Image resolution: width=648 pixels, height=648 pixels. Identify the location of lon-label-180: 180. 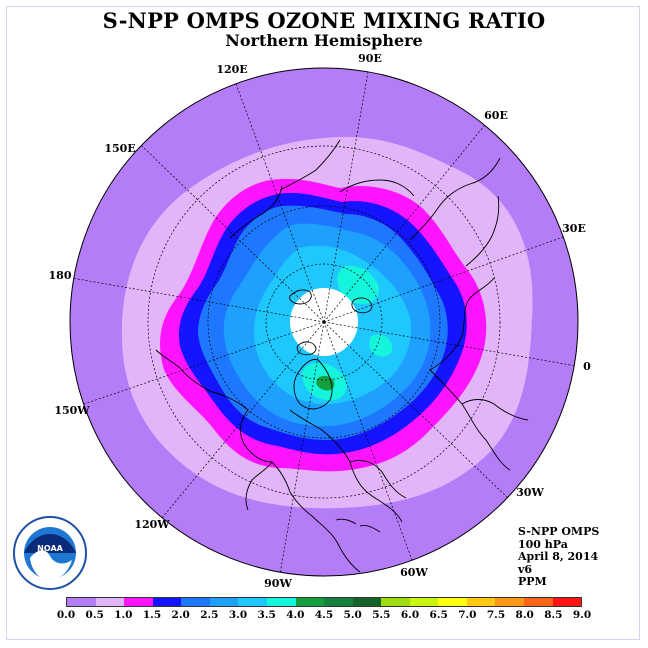
(60, 275).